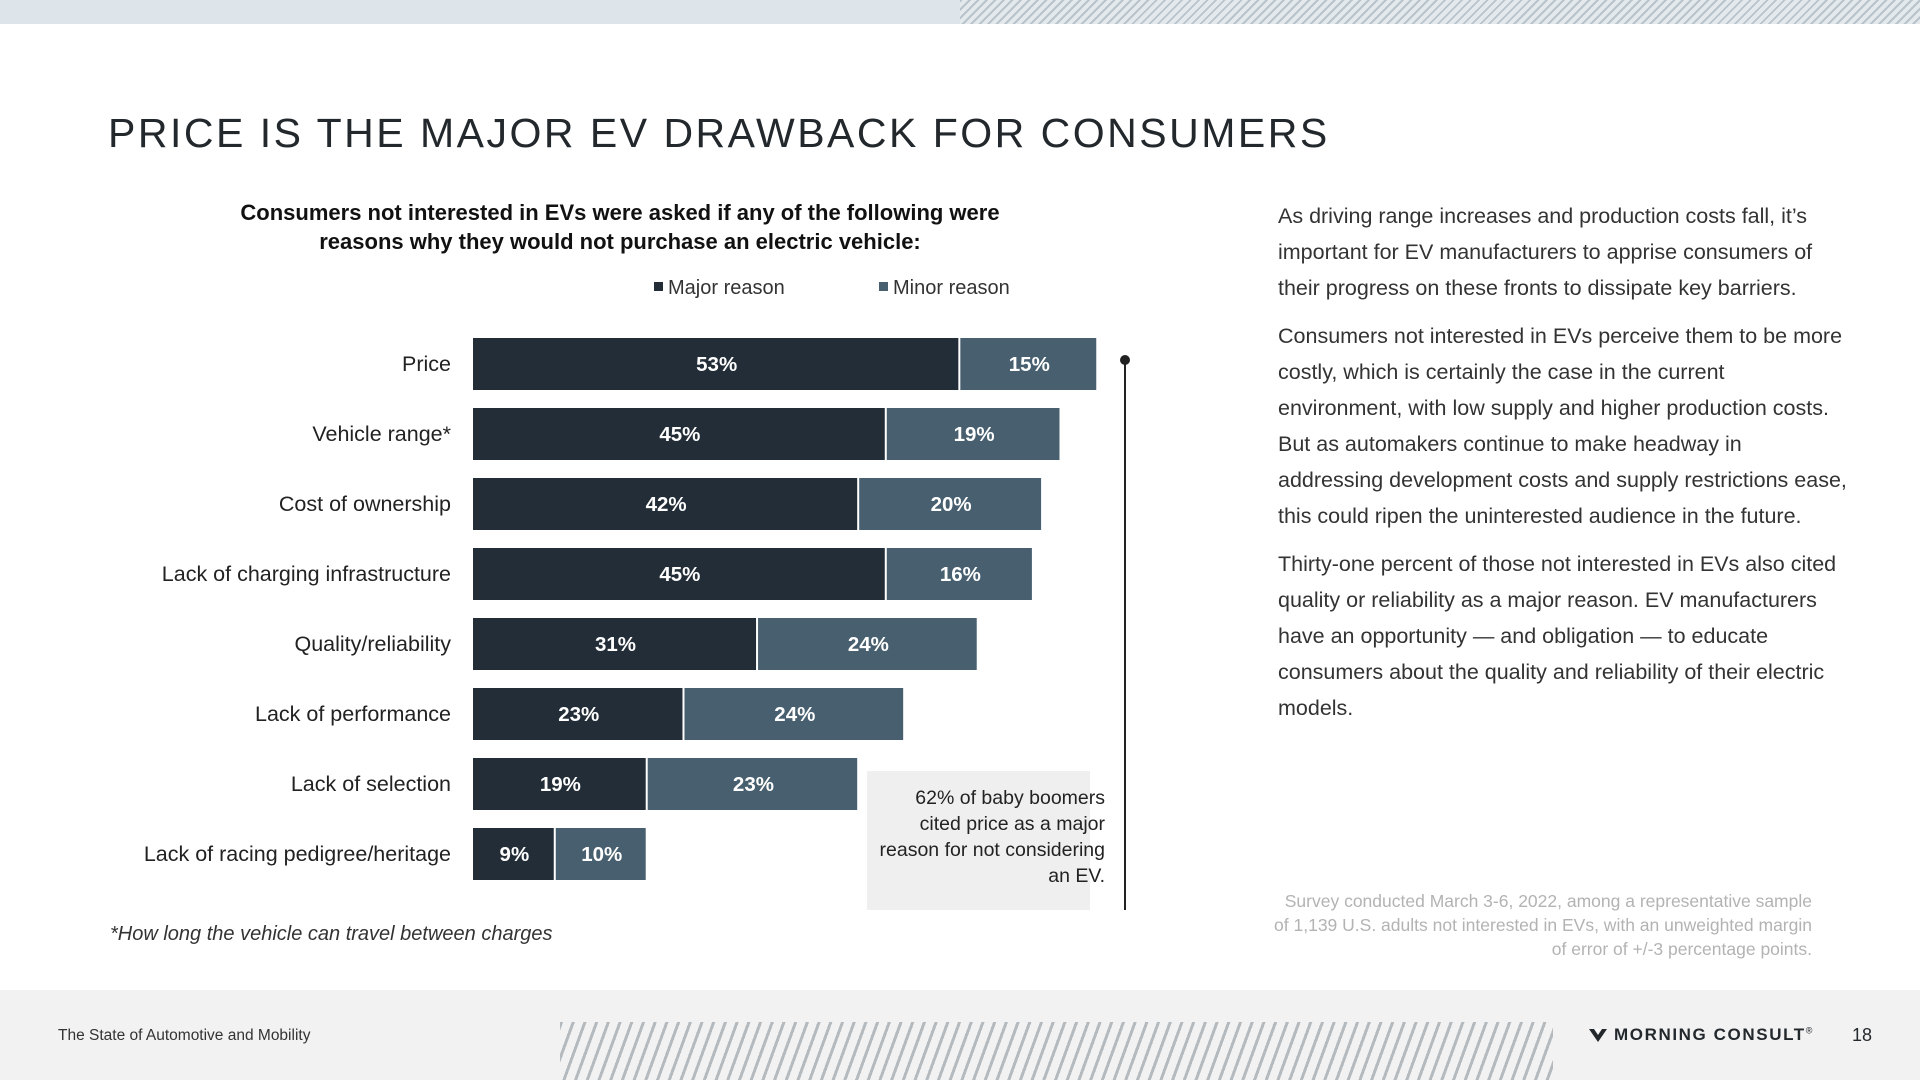  Describe the element at coordinates (1710, 1034) in the screenshot. I see `brand-name: MORNING CONSULT` at that location.